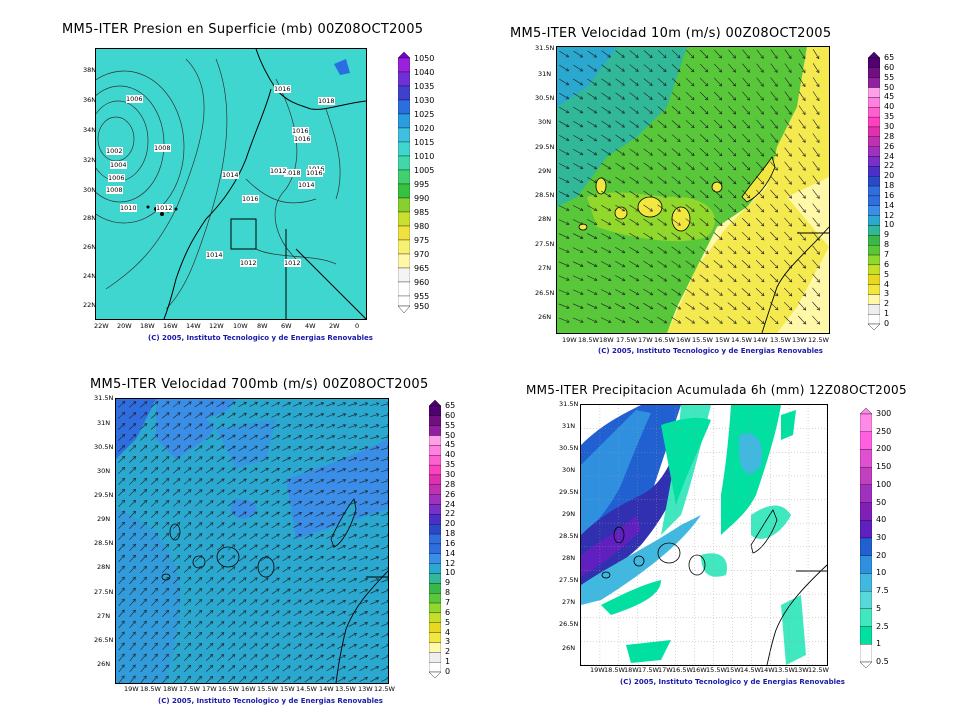  What do you see at coordinates (884, 431) in the screenshot?
I see `colorbar-label: 250` at bounding box center [884, 431].